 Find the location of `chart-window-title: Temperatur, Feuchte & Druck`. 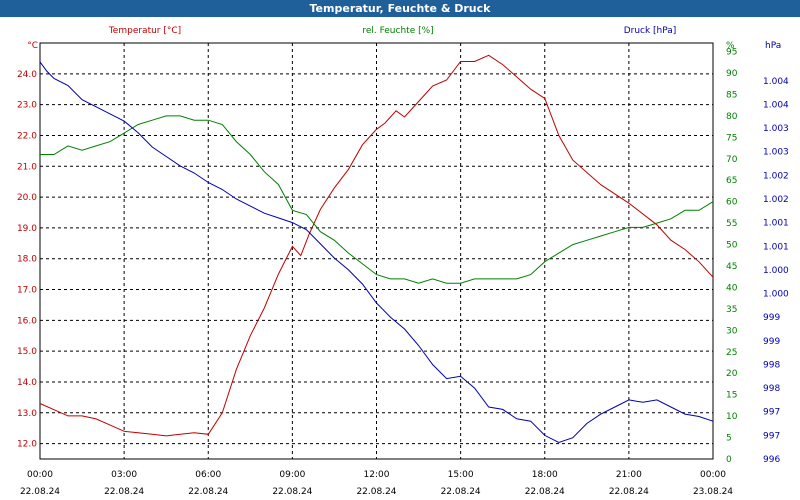

chart-window-title: Temperatur, Feuchte & Druck is located at coordinates (400, 8).